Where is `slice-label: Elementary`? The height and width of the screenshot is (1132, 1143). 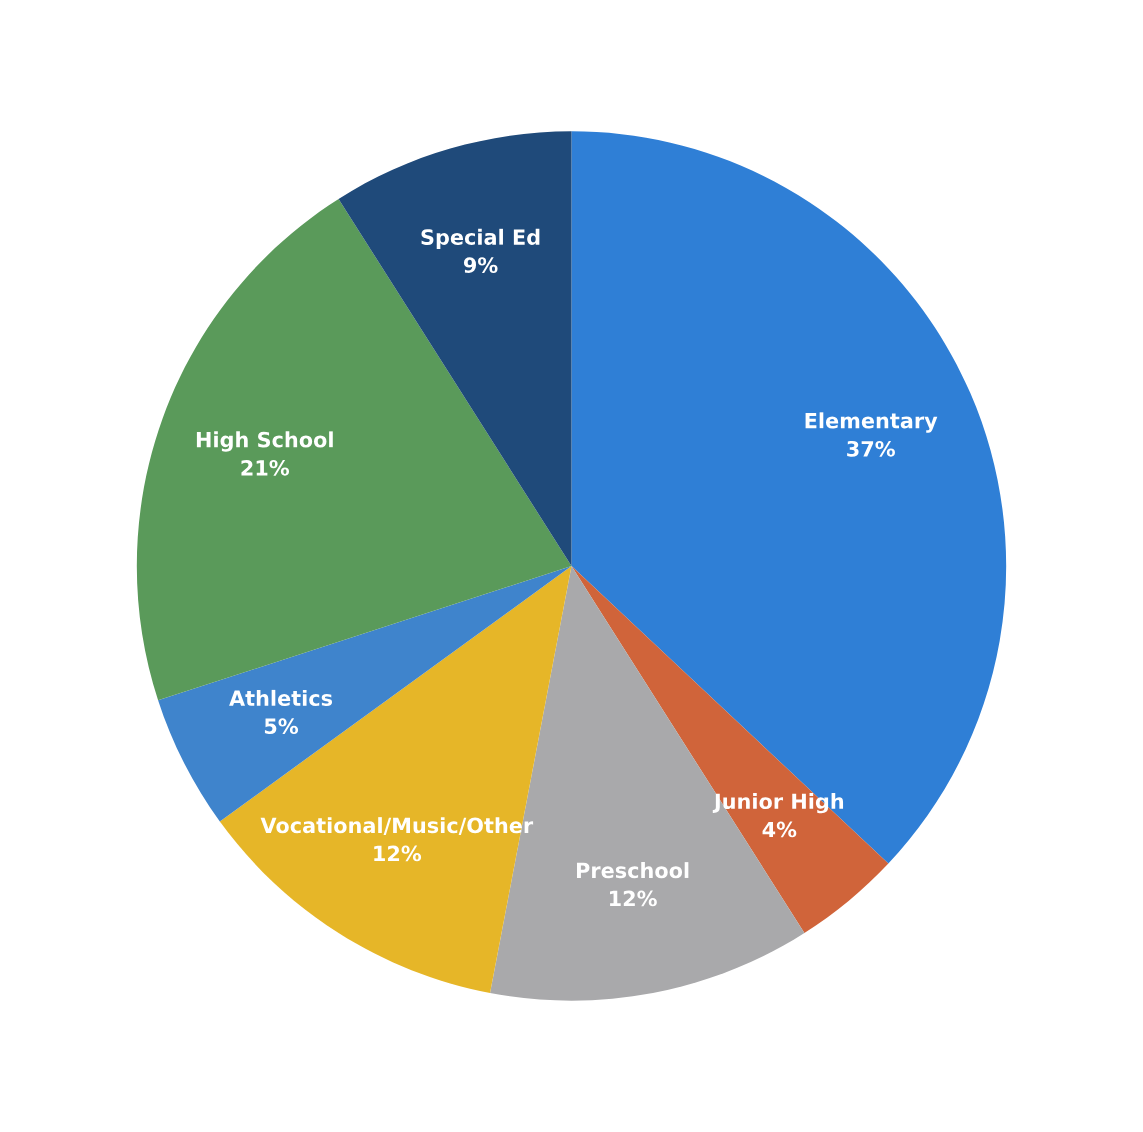 slice-label: Elementary is located at coordinates (871, 422).